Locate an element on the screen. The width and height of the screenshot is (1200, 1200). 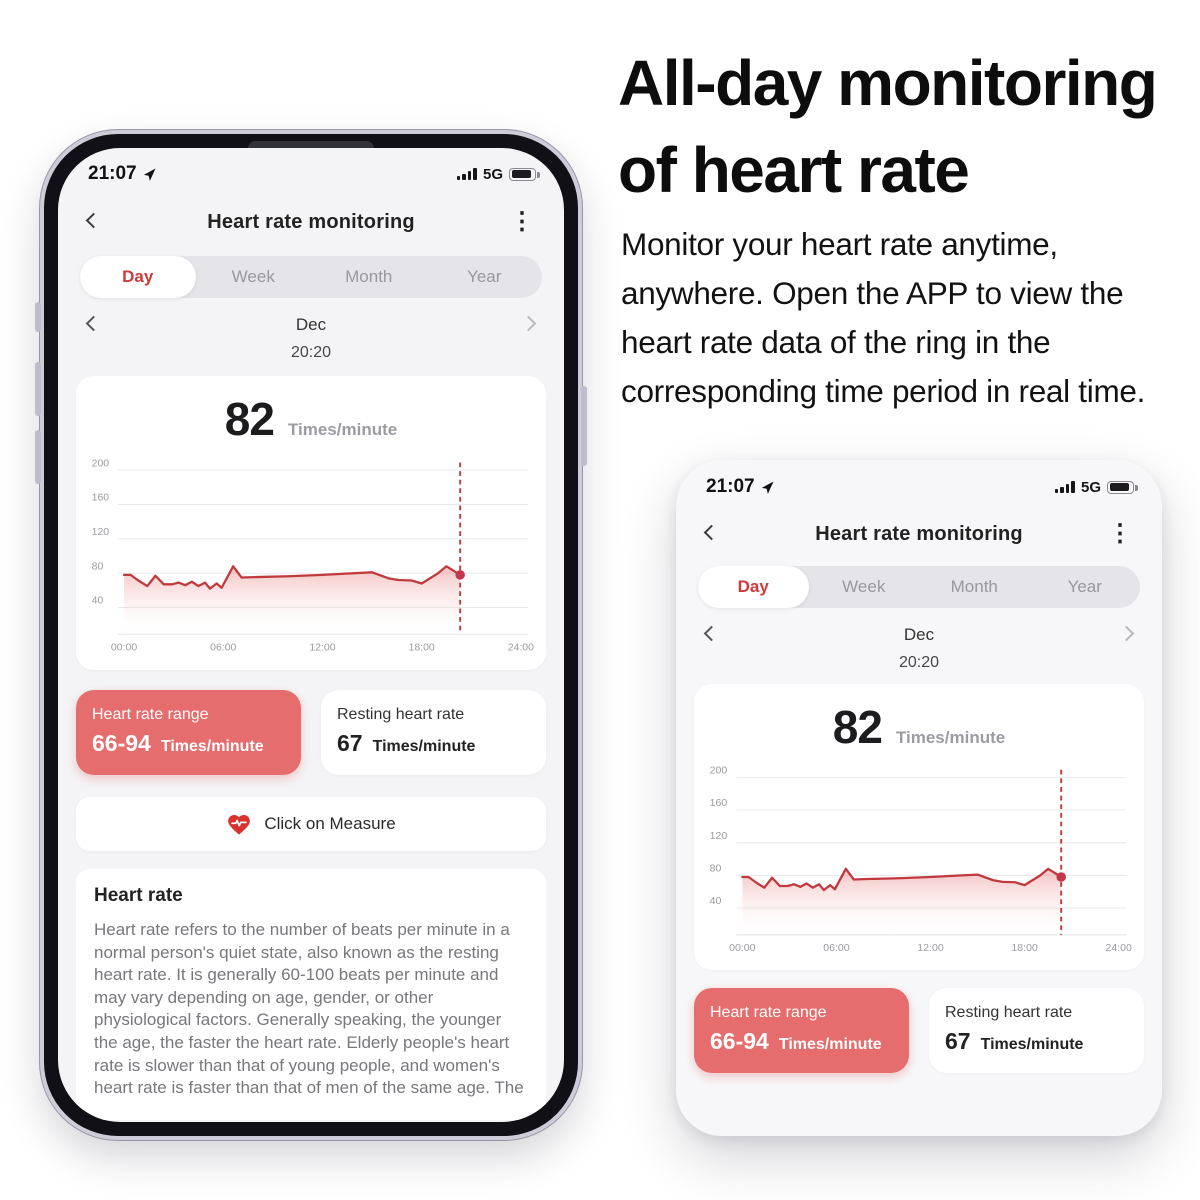
marketing-title-line2: of heart rate is located at coordinates (794, 170).